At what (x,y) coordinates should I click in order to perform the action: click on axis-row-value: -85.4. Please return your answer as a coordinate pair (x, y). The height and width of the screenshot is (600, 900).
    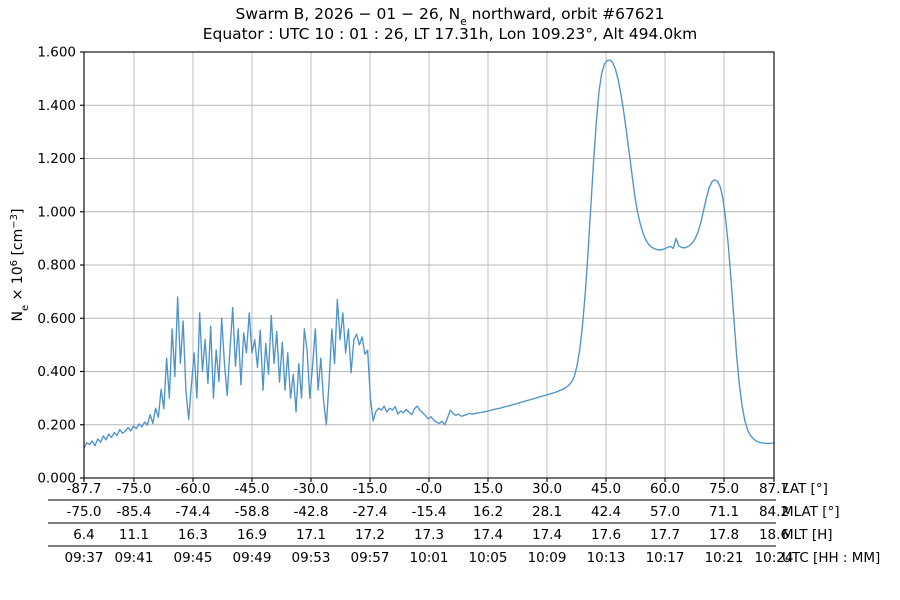
    Looking at the image, I should click on (133, 512).